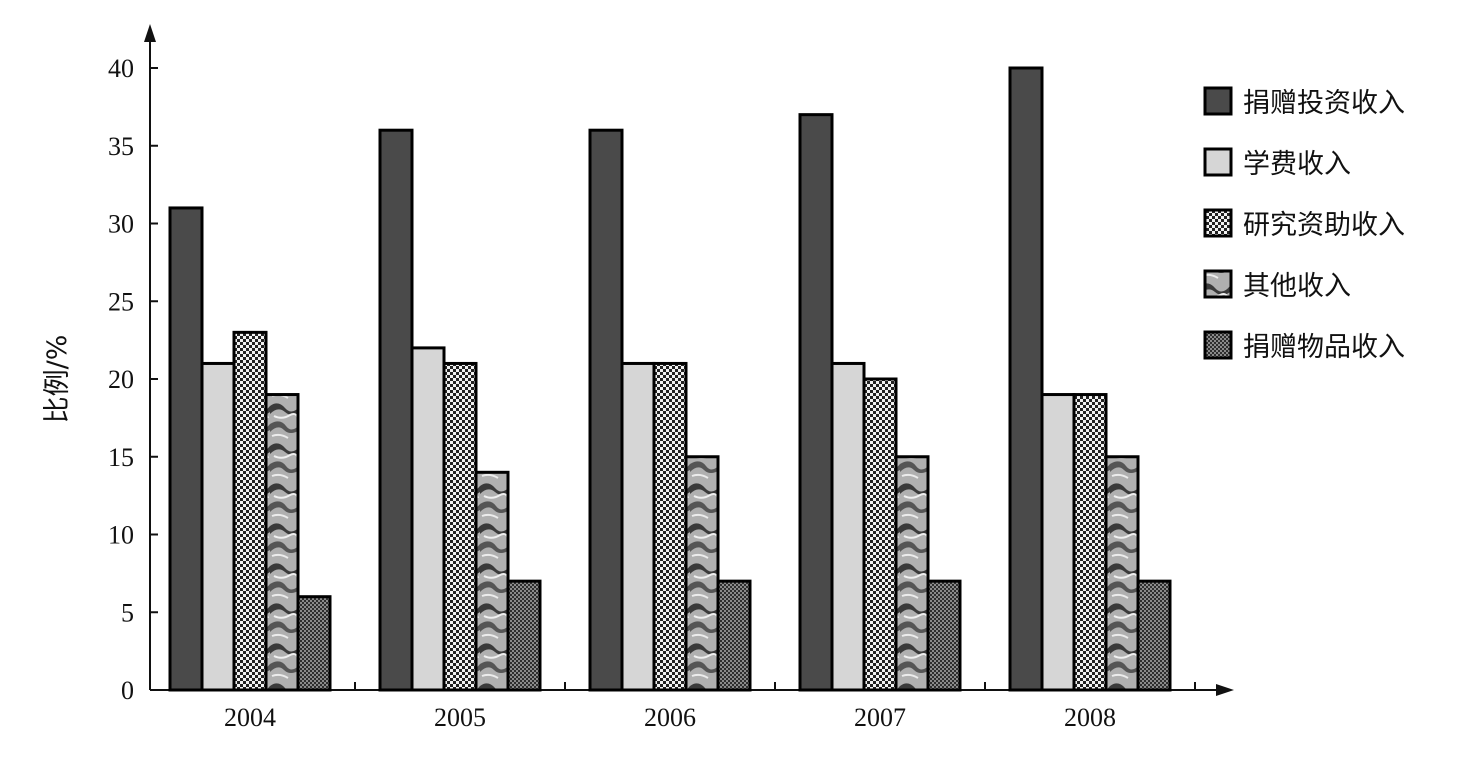 This screenshot has height=759, width=1459. Describe the element at coordinates (250, 717) in the screenshot. I see `x-category-label: 2004` at that location.